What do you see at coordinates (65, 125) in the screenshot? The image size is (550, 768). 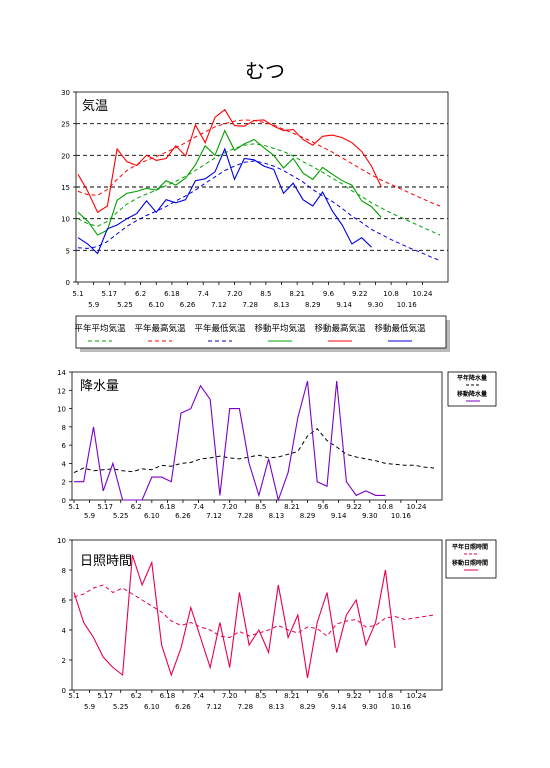 I see `y-tick-label: 25` at bounding box center [65, 125].